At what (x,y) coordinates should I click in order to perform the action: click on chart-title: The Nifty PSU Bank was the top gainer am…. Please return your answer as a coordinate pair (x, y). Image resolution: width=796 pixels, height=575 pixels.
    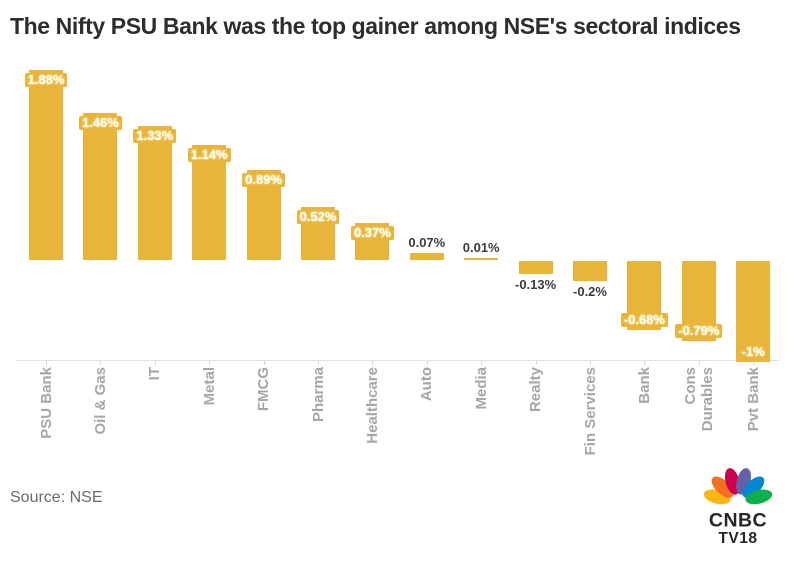
    Looking at the image, I should click on (375, 26).